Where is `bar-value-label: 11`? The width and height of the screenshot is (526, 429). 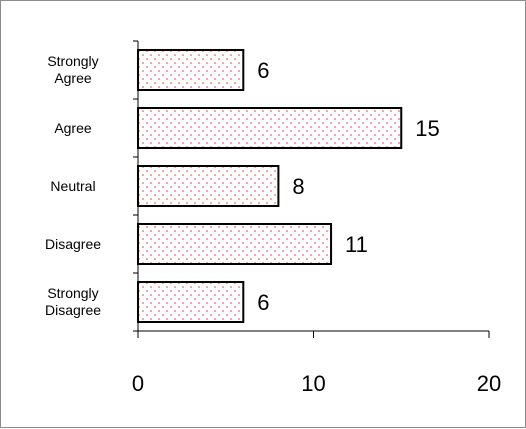
bar-value-label: 11 is located at coordinates (356, 244).